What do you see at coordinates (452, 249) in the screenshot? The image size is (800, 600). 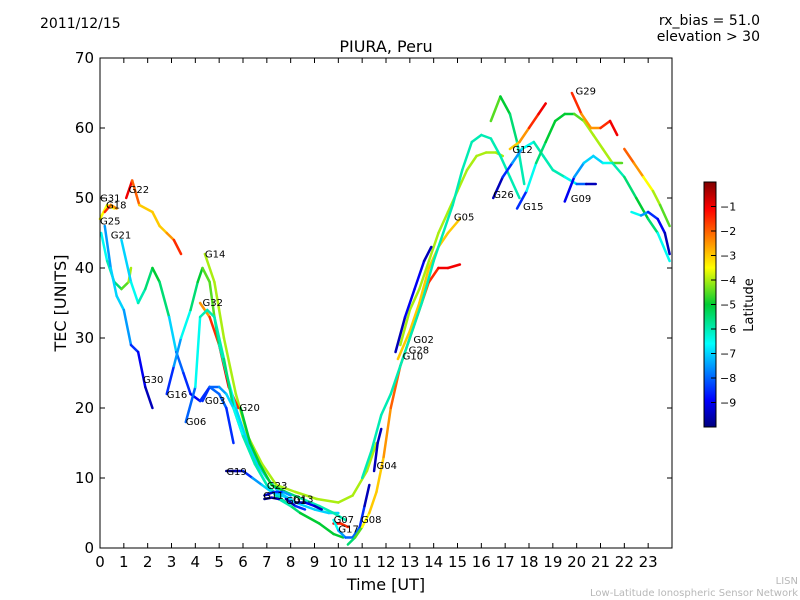 I see `series-g02` at bounding box center [452, 249].